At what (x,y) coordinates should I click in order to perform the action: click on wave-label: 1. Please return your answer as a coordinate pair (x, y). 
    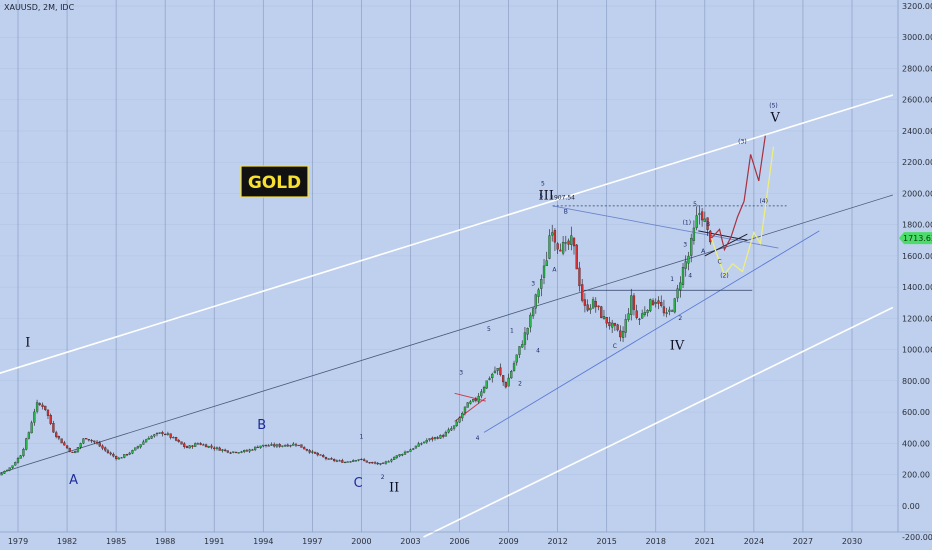
    Looking at the image, I should click on (512, 330).